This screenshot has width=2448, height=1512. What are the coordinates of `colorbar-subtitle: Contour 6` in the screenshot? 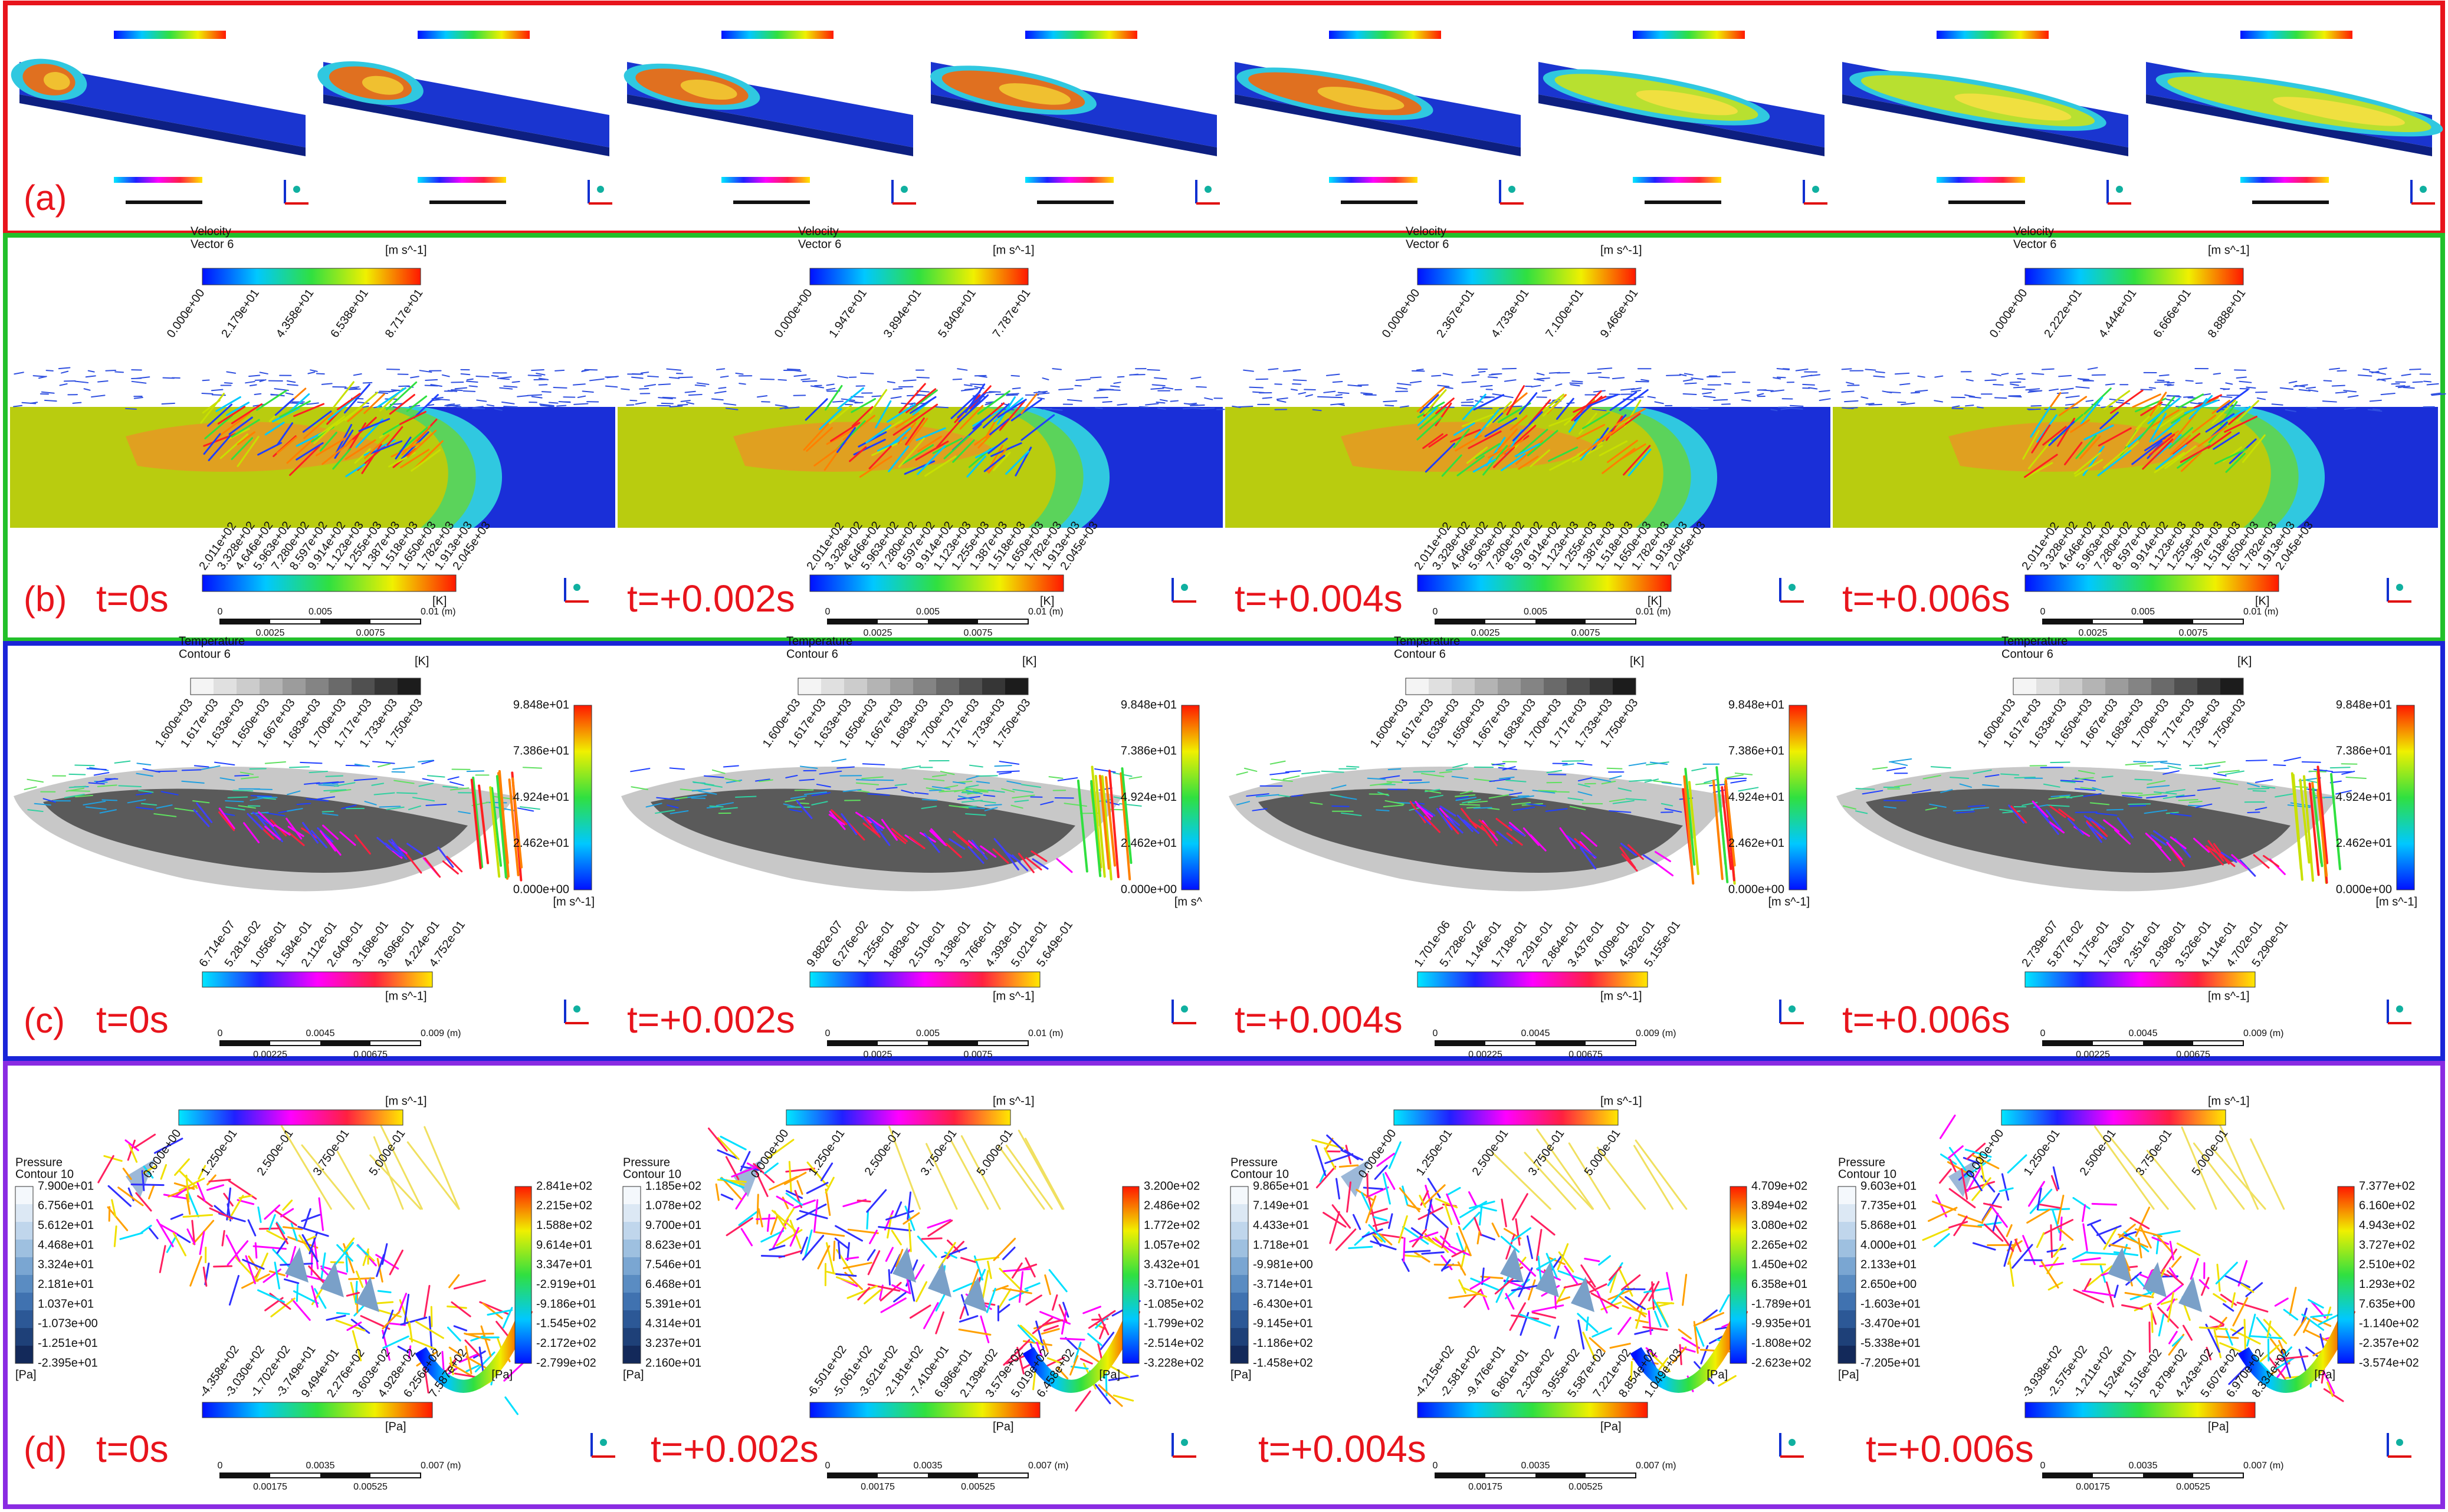 It's located at (812, 653).